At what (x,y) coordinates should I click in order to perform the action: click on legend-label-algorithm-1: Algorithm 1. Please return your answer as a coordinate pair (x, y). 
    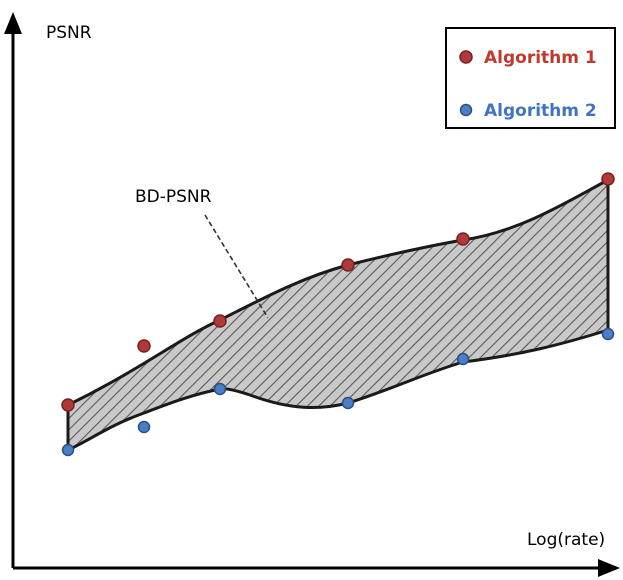
    Looking at the image, I should click on (540, 58).